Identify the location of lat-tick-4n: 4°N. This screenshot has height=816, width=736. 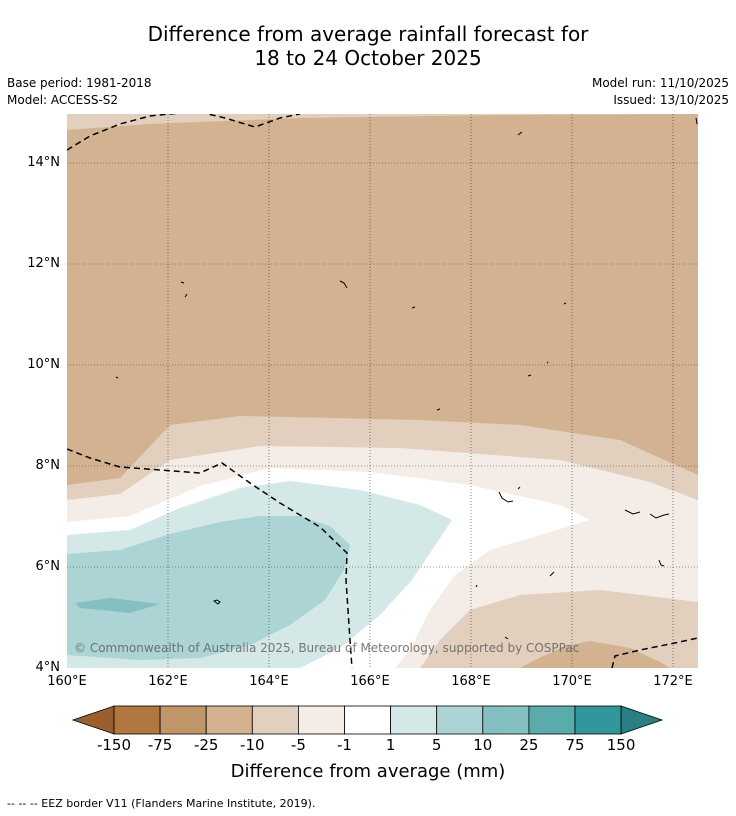
(48, 667).